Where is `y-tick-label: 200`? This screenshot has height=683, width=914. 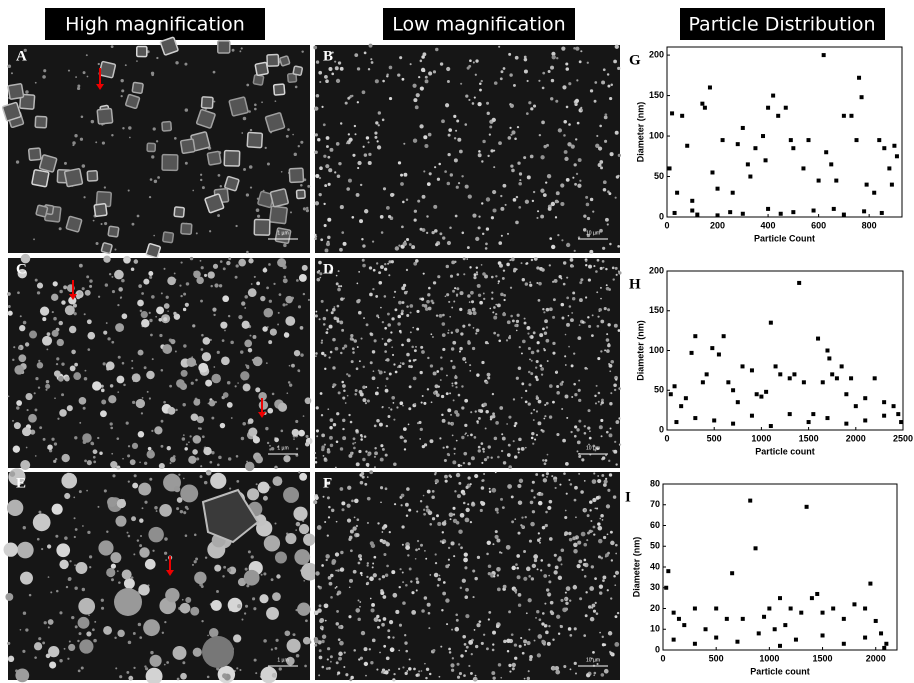 y-tick-label: 200 is located at coordinates (656, 54).